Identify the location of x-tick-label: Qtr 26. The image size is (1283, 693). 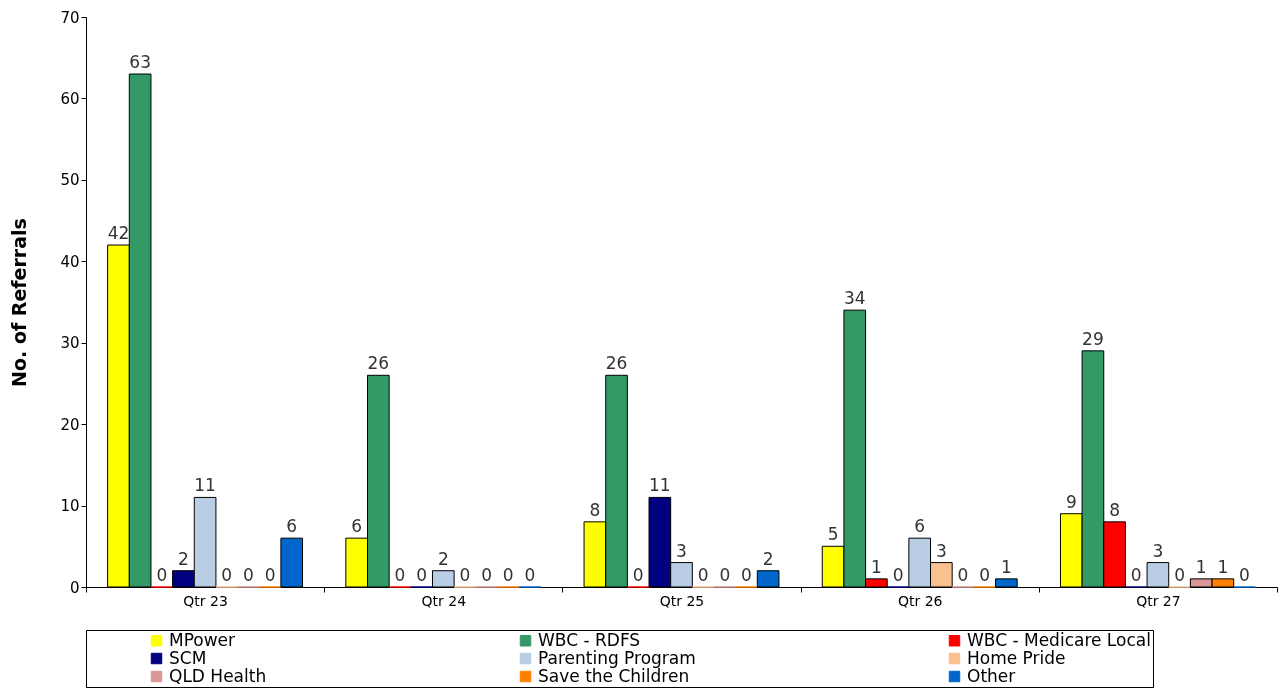
(920, 600).